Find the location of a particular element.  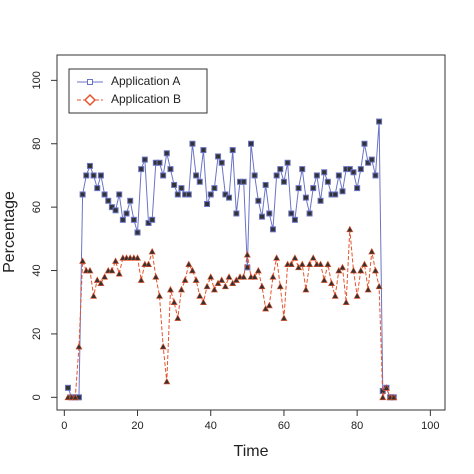

y-tick-label: 0 is located at coordinates (37, 397).